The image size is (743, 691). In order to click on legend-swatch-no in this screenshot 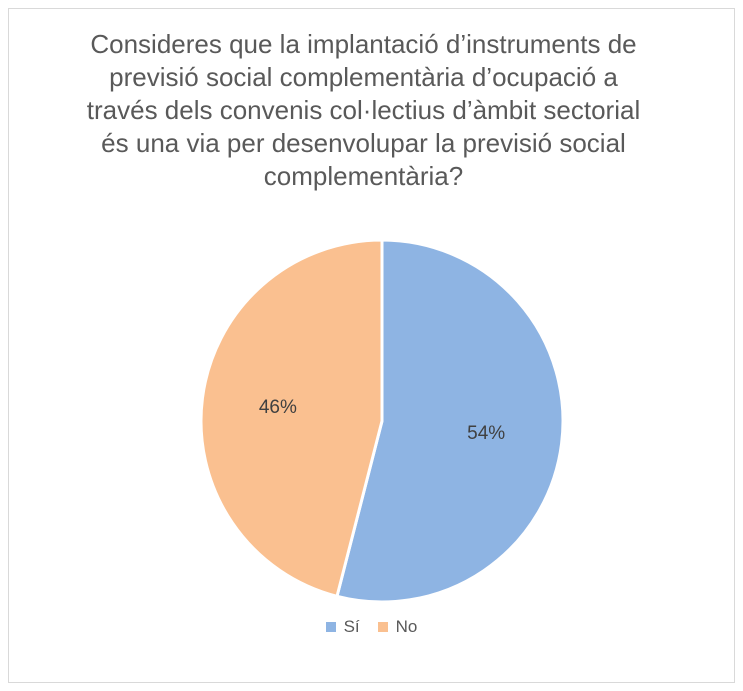, I will do `click(382, 627)`.